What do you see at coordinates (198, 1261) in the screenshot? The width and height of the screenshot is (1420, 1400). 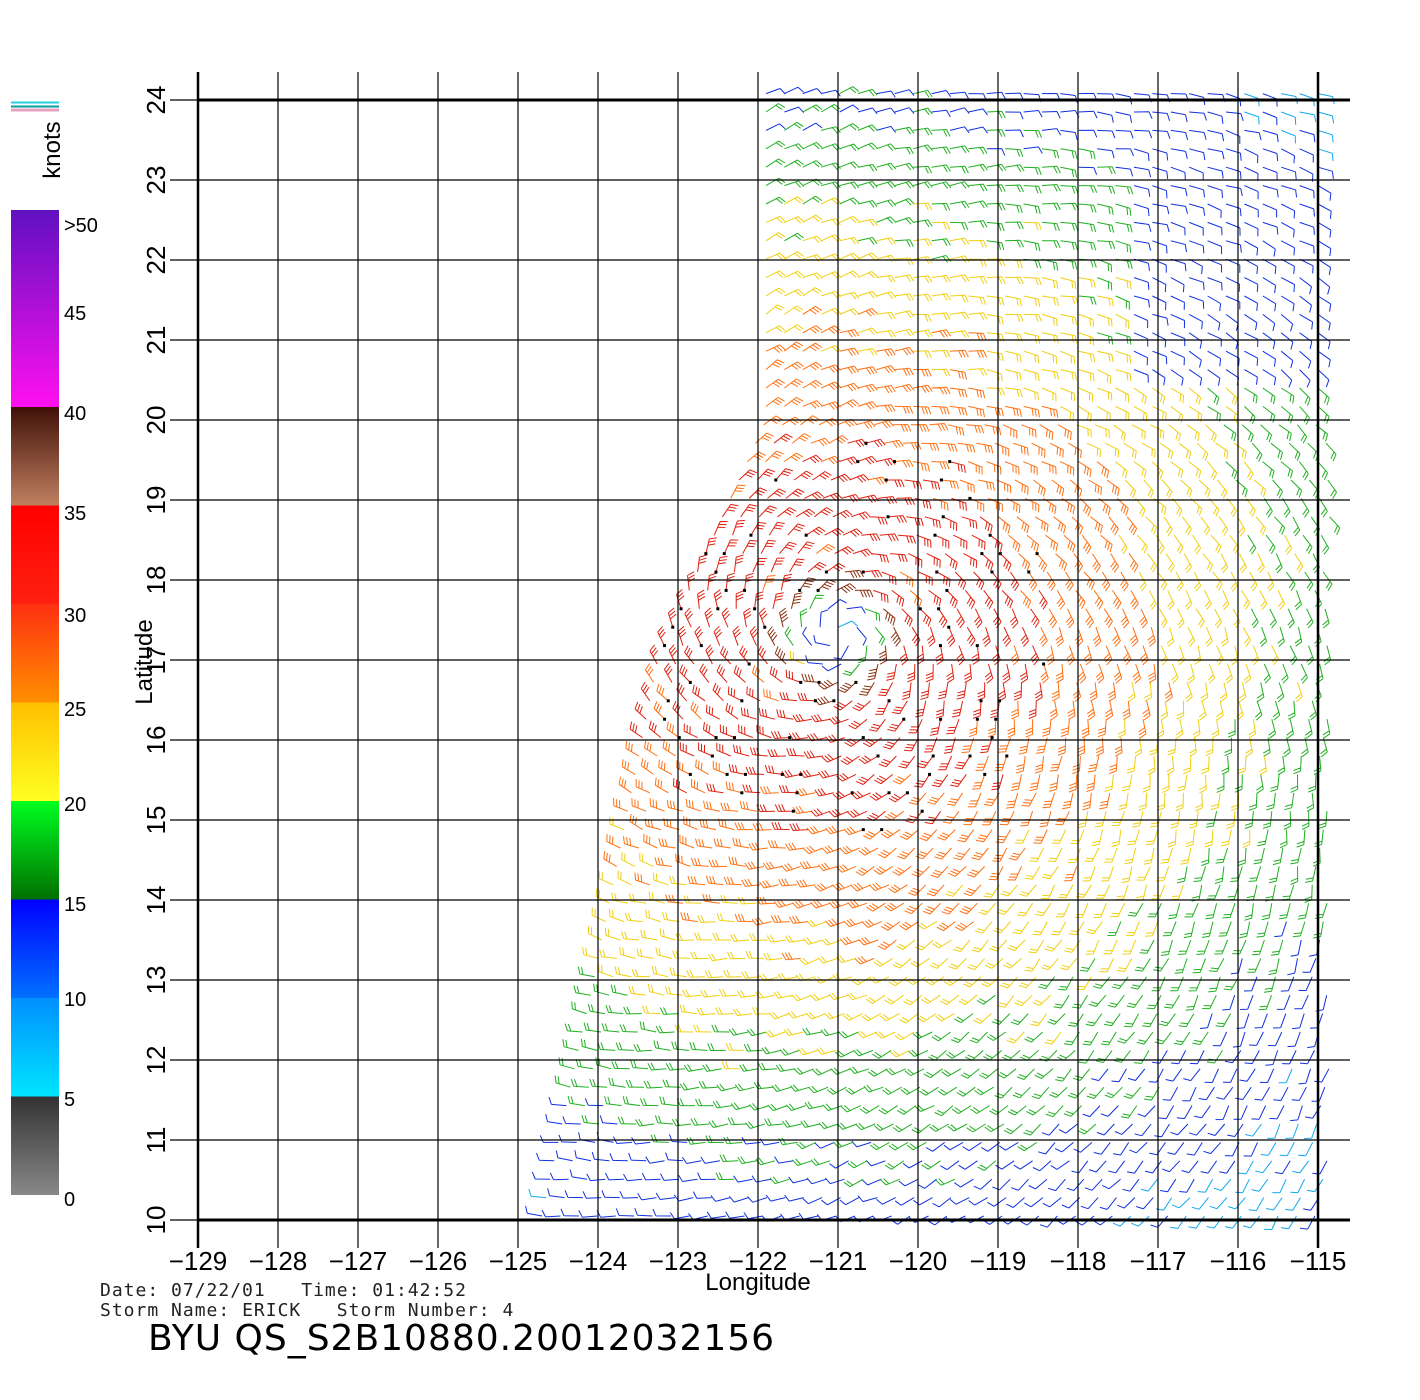 I see `x-tick-label: −129` at bounding box center [198, 1261].